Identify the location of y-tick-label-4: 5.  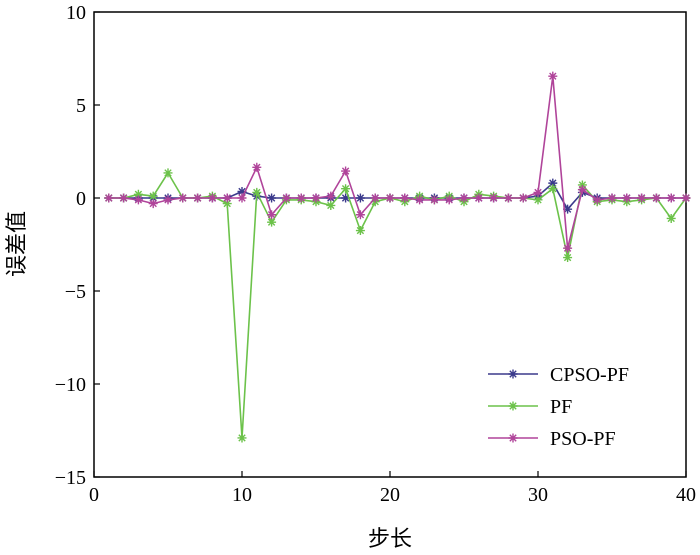
(81, 106).